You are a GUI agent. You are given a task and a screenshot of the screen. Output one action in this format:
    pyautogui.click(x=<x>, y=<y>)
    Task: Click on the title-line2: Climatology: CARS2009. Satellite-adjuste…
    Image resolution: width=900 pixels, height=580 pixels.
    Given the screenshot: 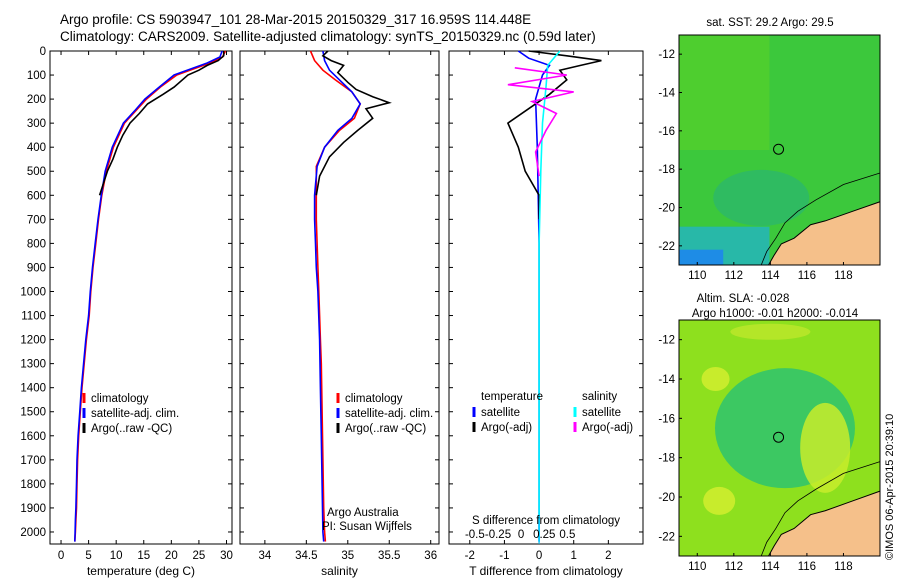 What is the action you would take?
    pyautogui.click(x=328, y=36)
    